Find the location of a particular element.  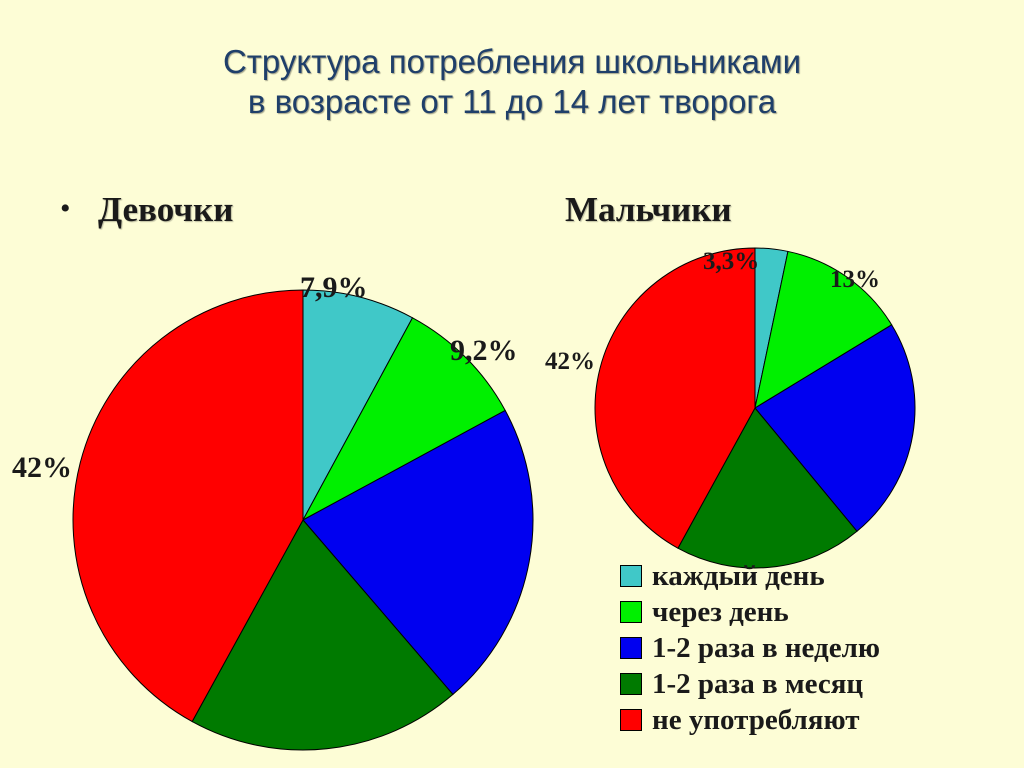

legend-item: через день is located at coordinates (750, 612).